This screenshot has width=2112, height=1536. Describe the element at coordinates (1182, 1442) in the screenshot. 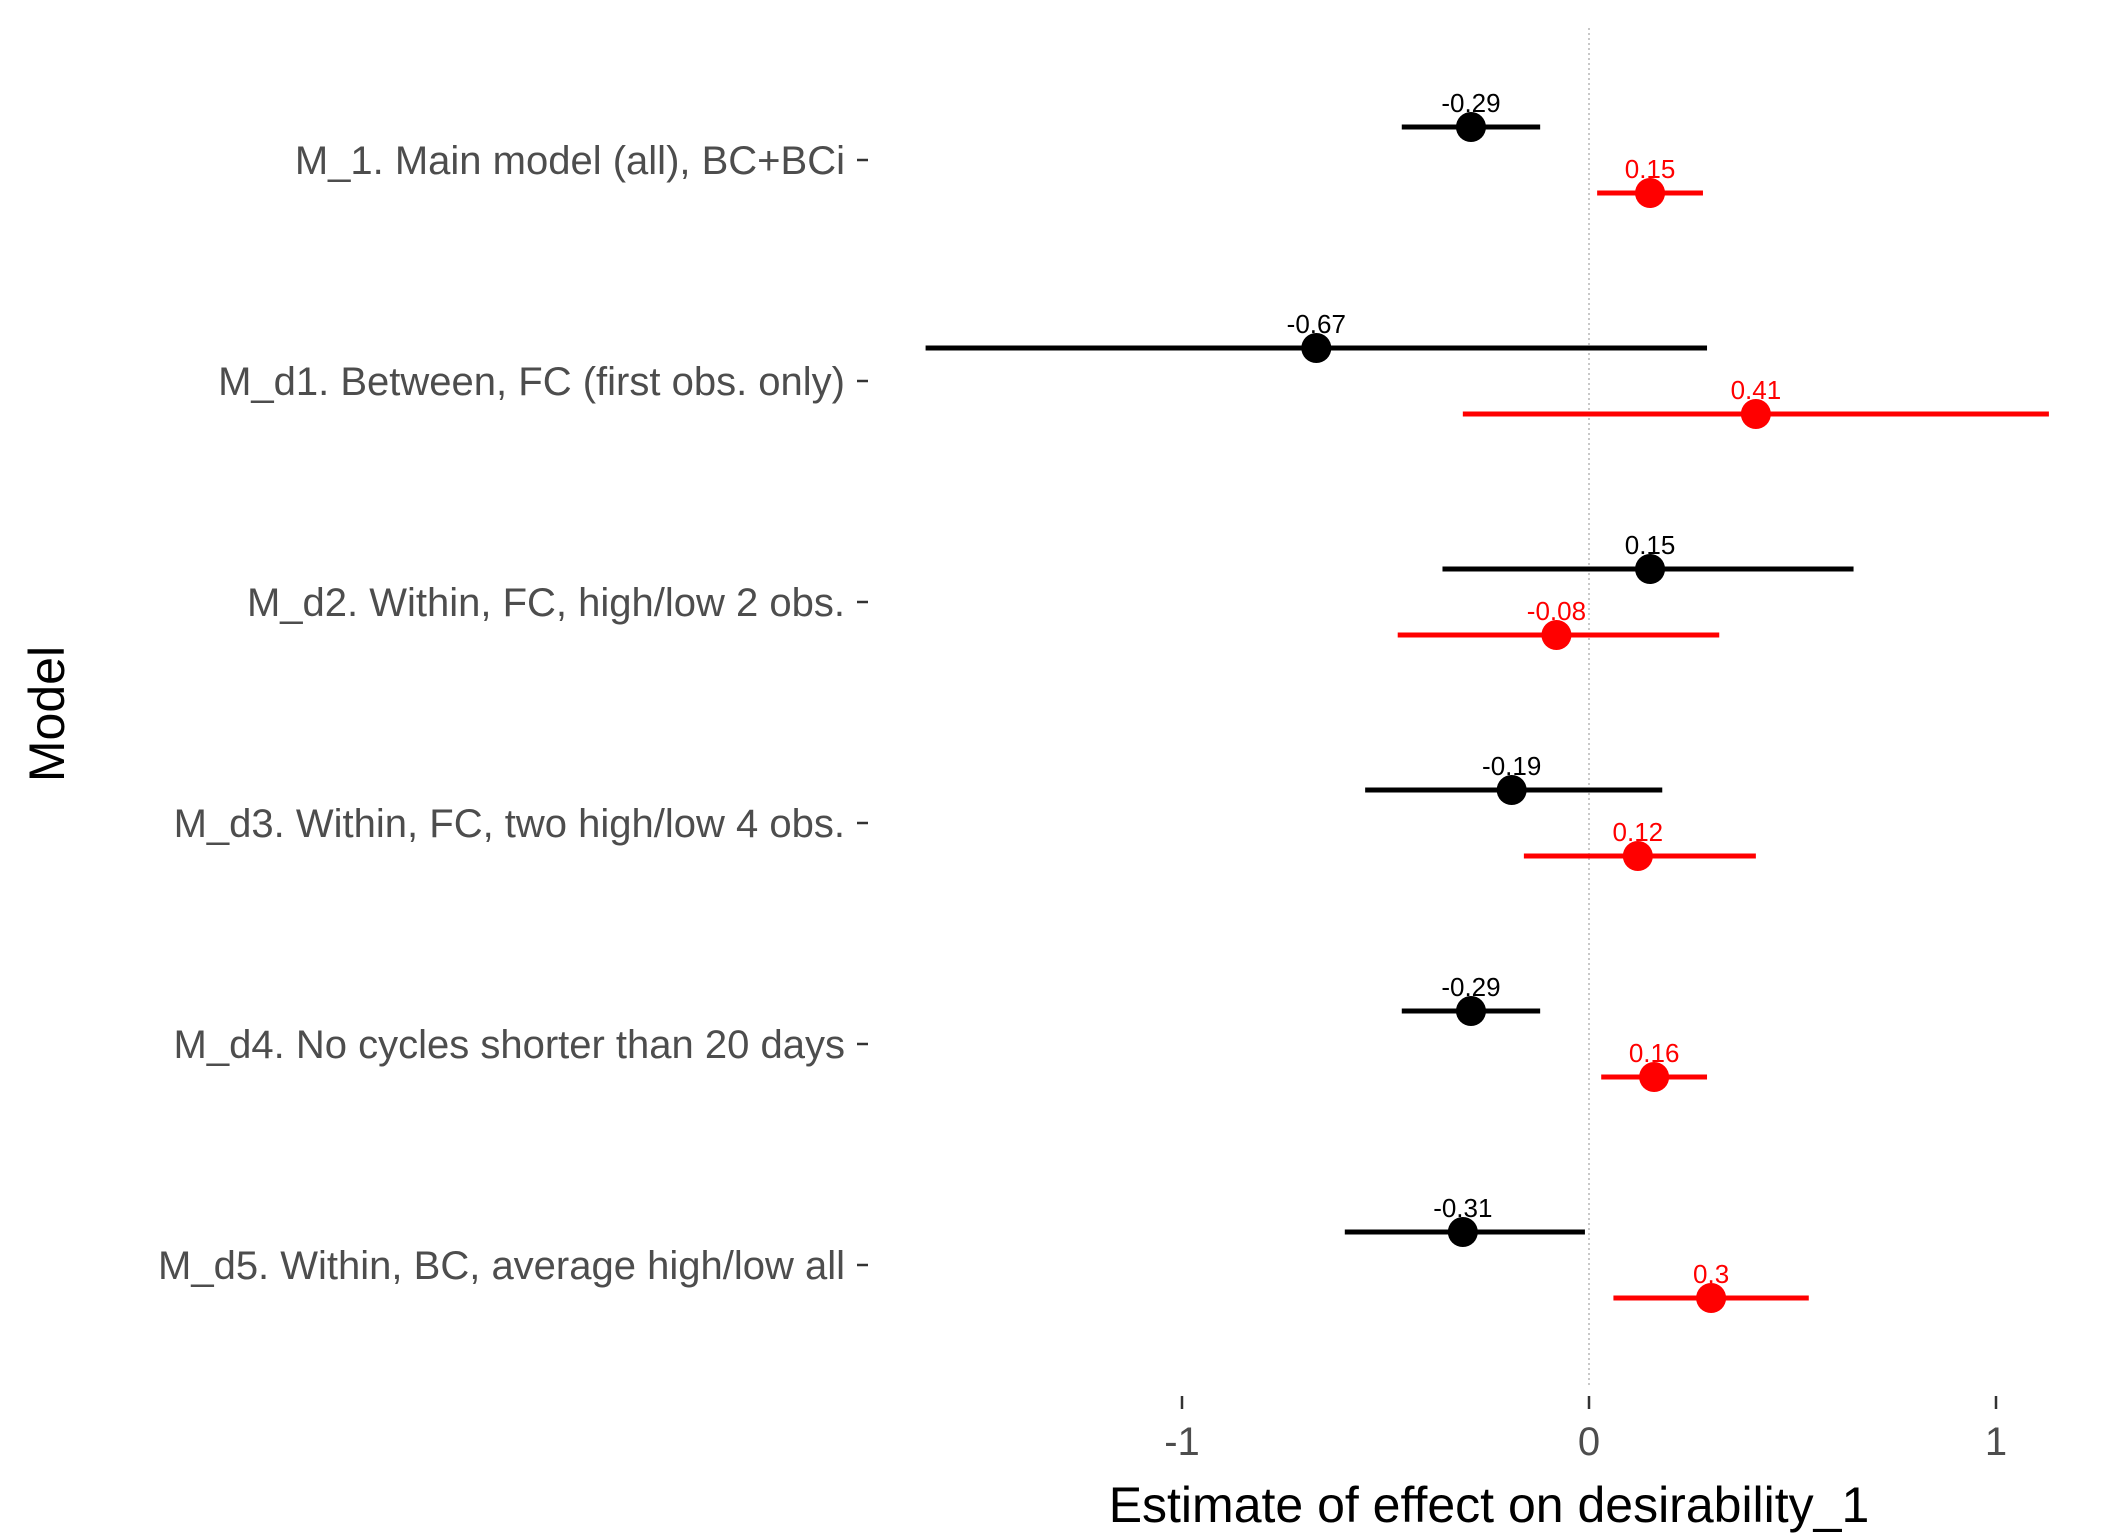

I see `x-tick-label: -1` at that location.